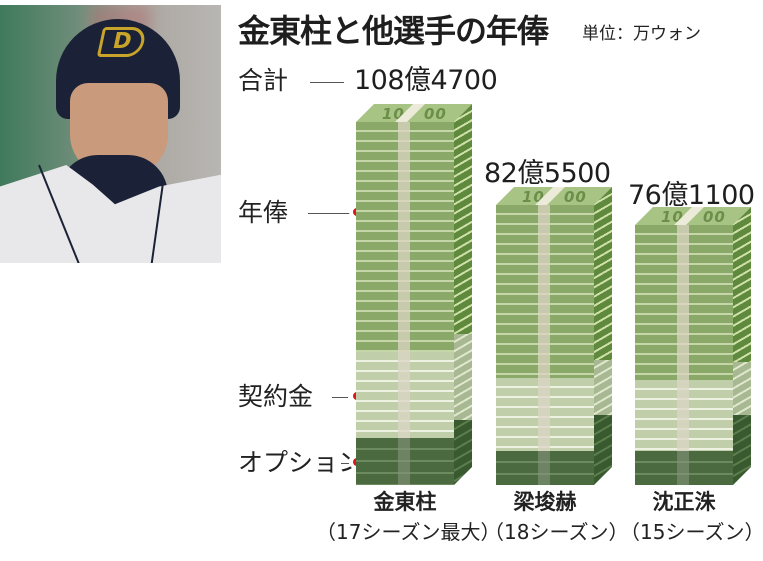 The height and width of the screenshot is (561, 763). Describe the element at coordinates (301, 462) in the screenshot. I see `legend-option: オプション` at that location.